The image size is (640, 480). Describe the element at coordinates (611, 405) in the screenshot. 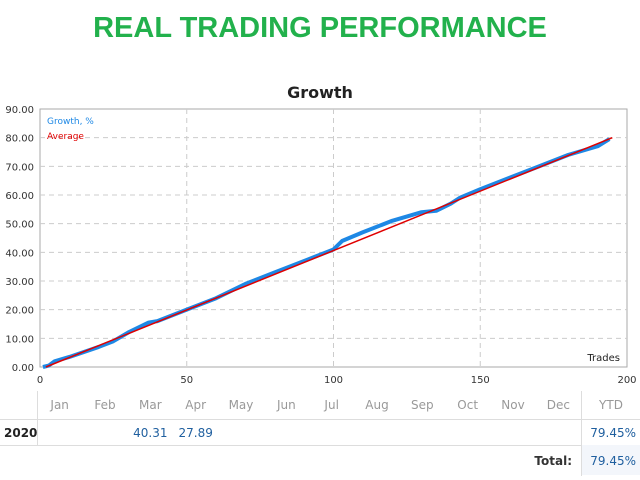

I see `ytd-header: YTD` at that location.